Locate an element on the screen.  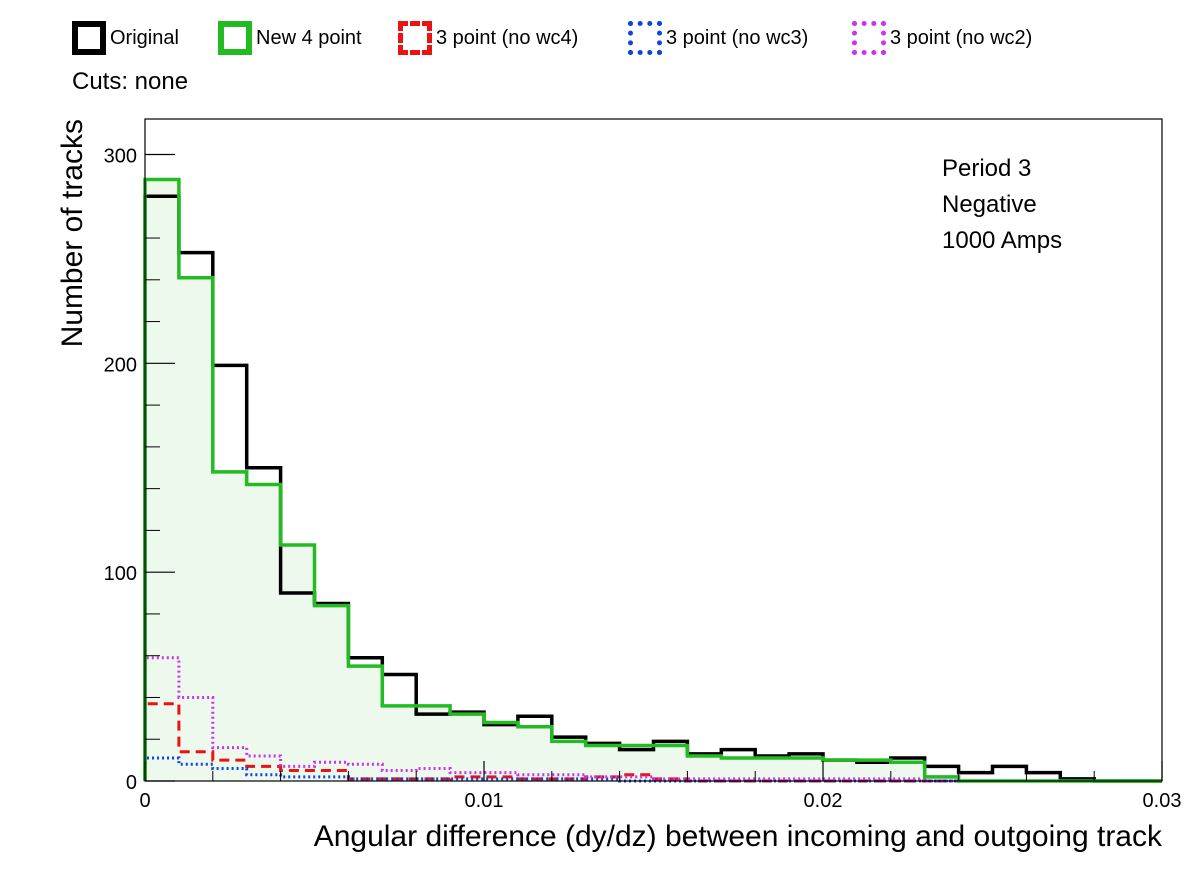
y-axis-label: Number of tracks is located at coordinates (72, 233).